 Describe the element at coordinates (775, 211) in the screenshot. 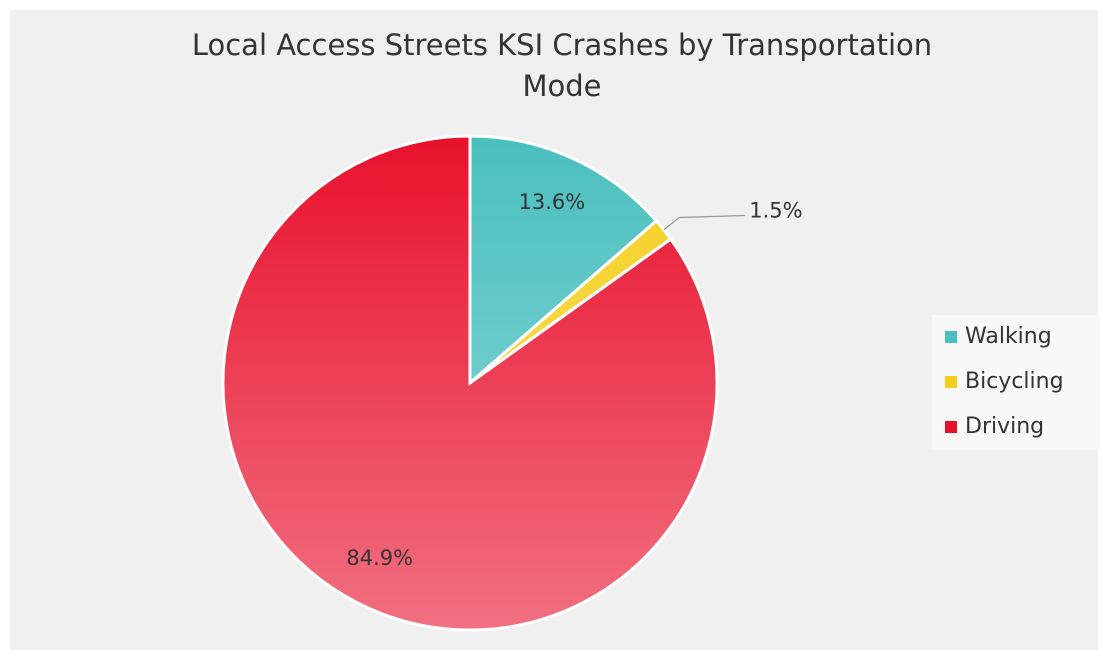

I see `data-label: 1.5%` at that location.